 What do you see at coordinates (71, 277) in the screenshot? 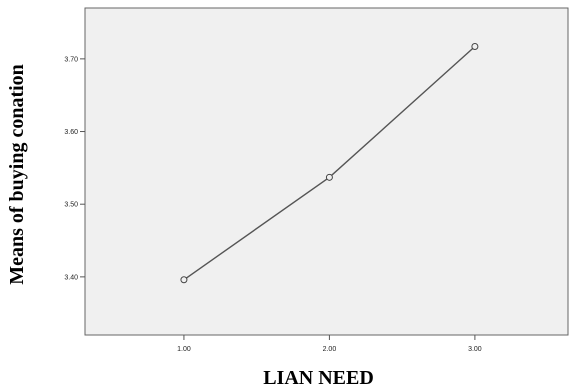
I see `y-tick-label: 3.40` at bounding box center [71, 277].